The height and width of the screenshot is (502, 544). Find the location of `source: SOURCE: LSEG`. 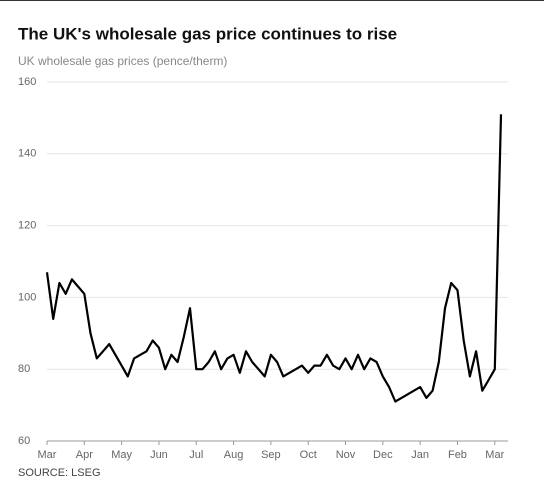

source: SOURCE: LSEG is located at coordinates (59, 473).